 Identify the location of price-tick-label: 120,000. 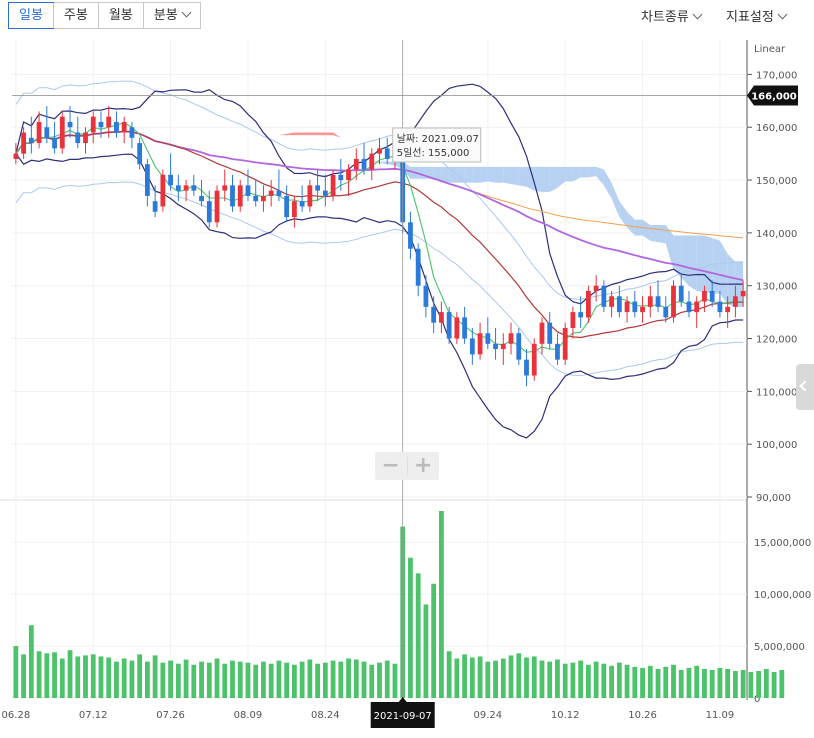
(776, 340).